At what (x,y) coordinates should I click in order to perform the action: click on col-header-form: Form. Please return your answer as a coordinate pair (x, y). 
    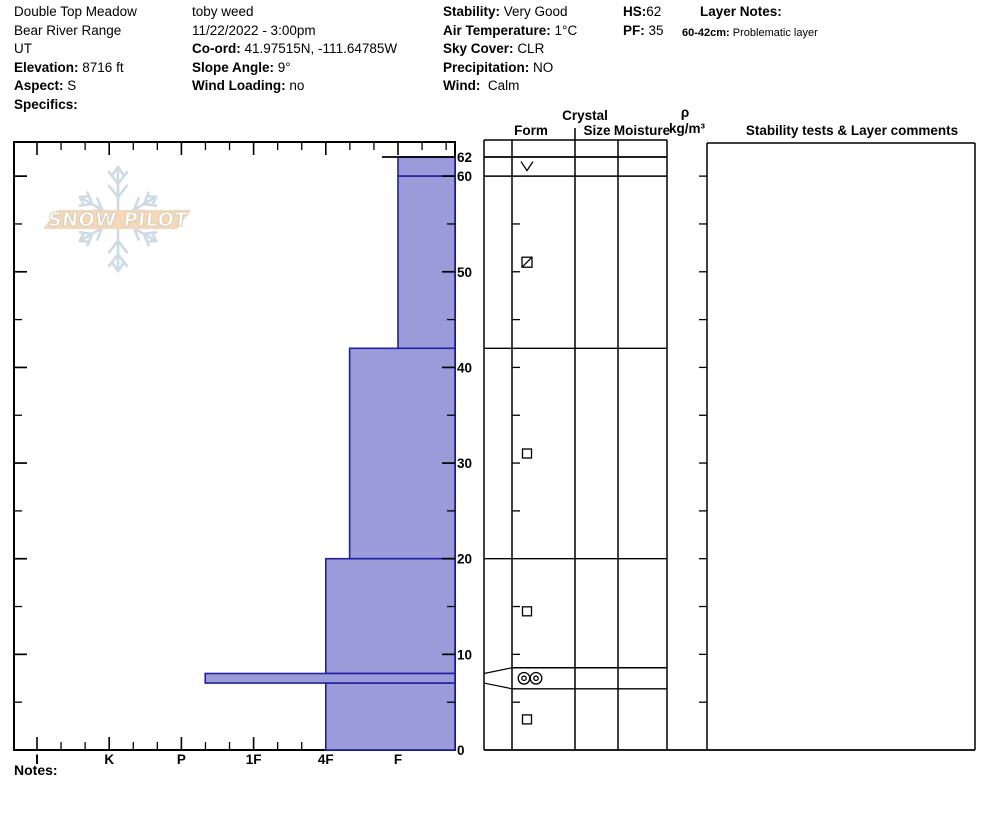
    Looking at the image, I should click on (531, 130).